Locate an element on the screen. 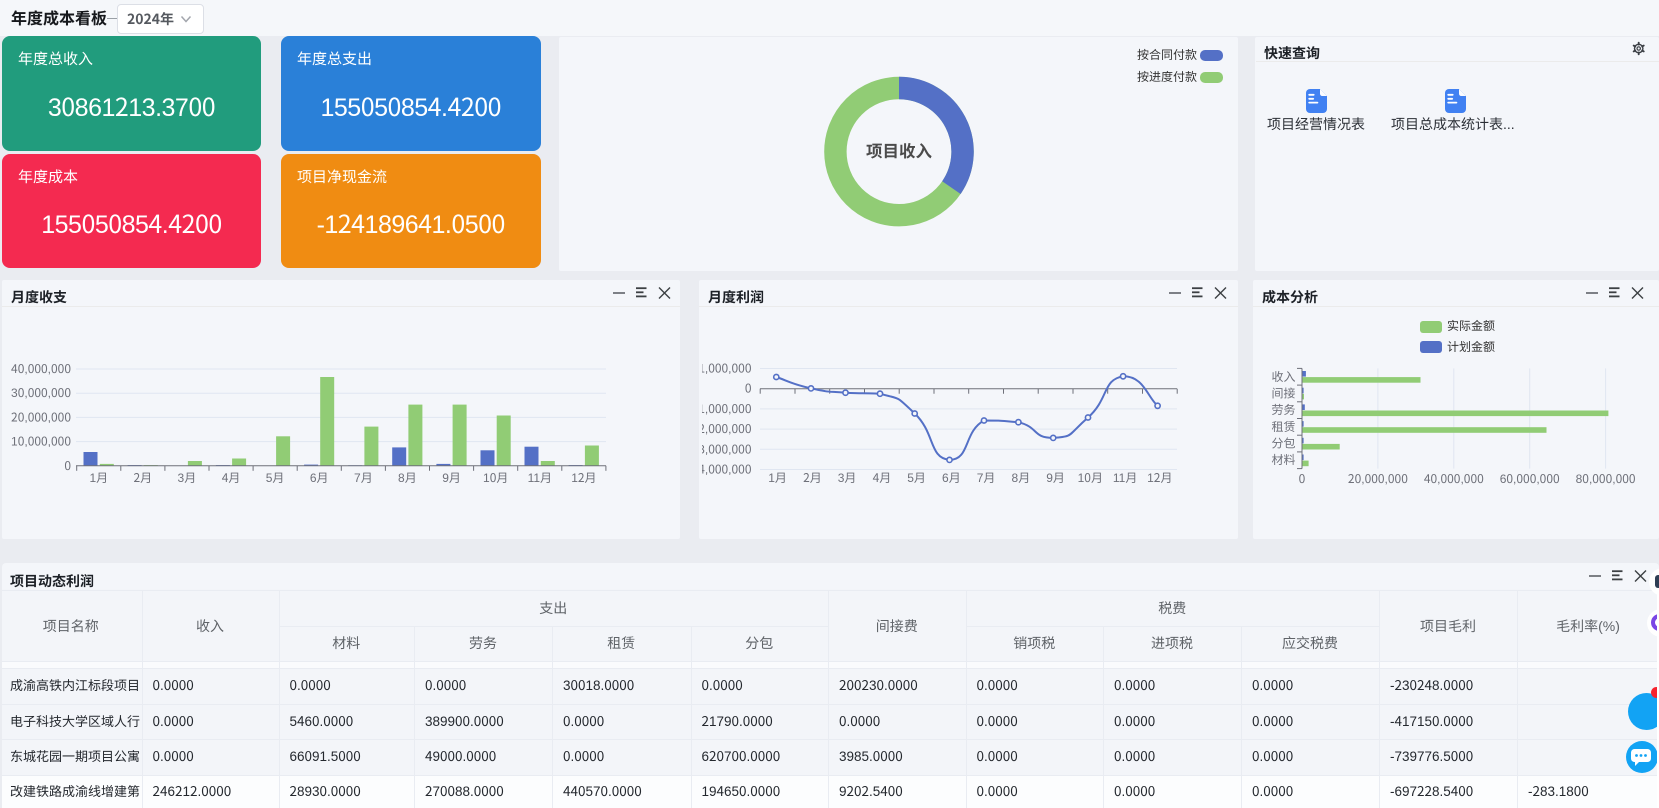 This screenshot has width=1659, height=808. svg-text: 1,000,000 is located at coordinates (725, 369).